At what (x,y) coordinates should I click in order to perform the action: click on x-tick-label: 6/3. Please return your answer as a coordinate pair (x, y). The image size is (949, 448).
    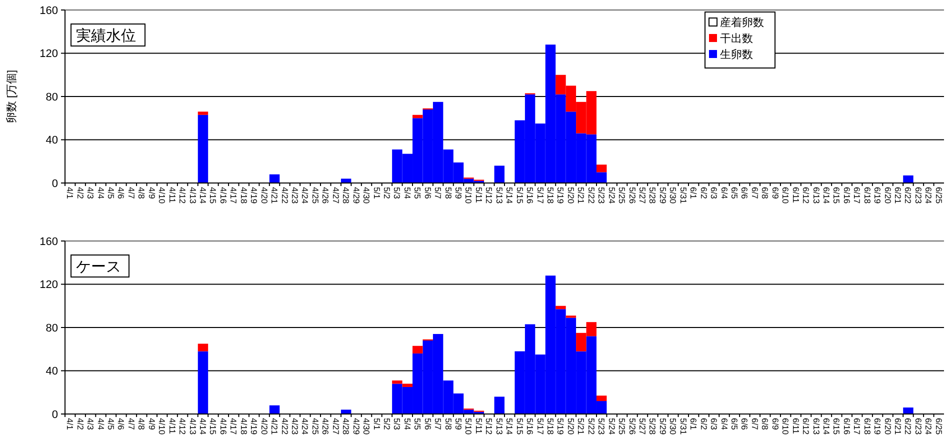
    Looking at the image, I should click on (714, 424).